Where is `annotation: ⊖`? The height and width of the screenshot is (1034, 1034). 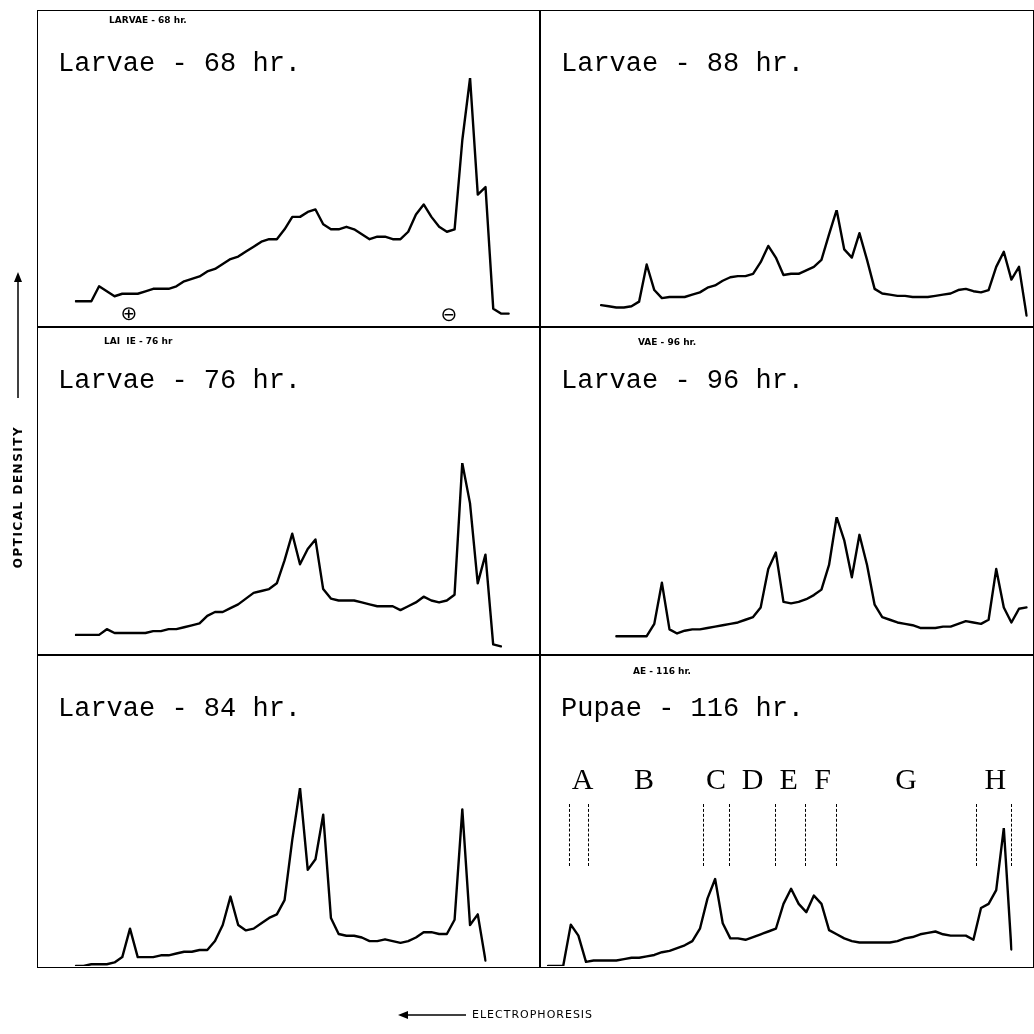 annotation: ⊖ is located at coordinates (449, 314).